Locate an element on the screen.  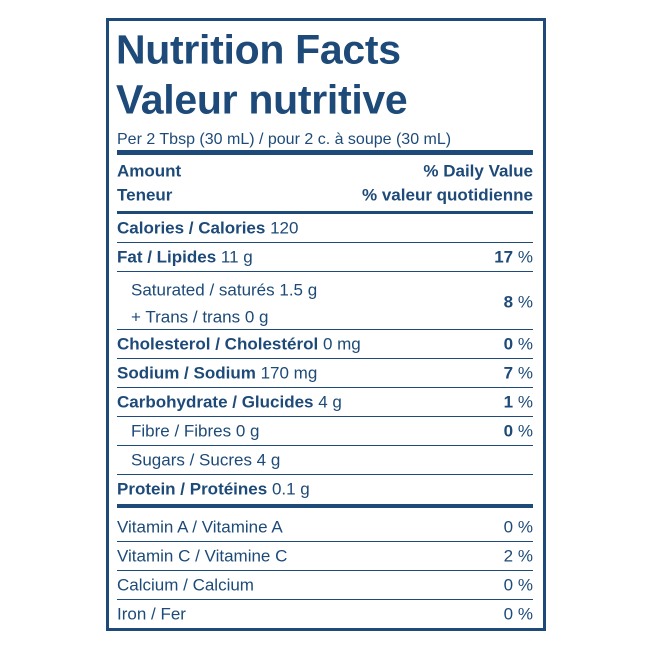
nutrient: Cholesterol / Cholestérol 0 mg is located at coordinates (239, 344).